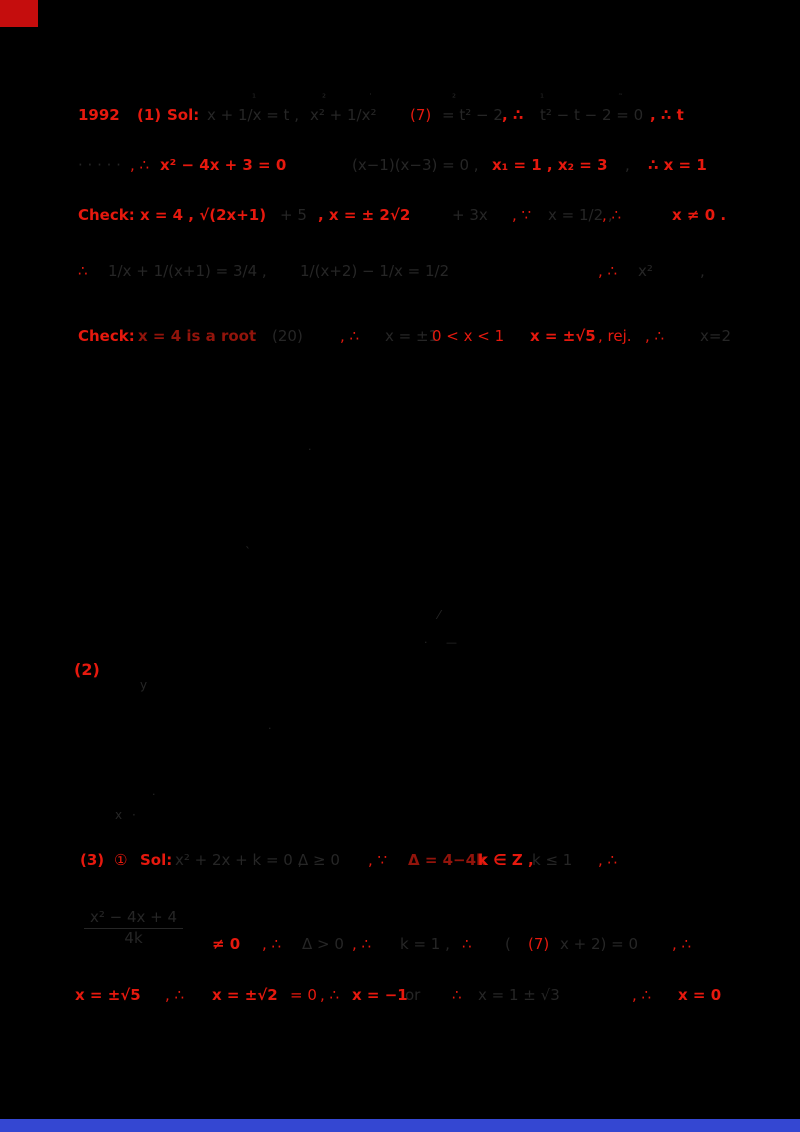 The width and height of the screenshot is (800, 1132). Describe the element at coordinates (149, 115) in the screenshot. I see `text-segment: (1)` at that location.